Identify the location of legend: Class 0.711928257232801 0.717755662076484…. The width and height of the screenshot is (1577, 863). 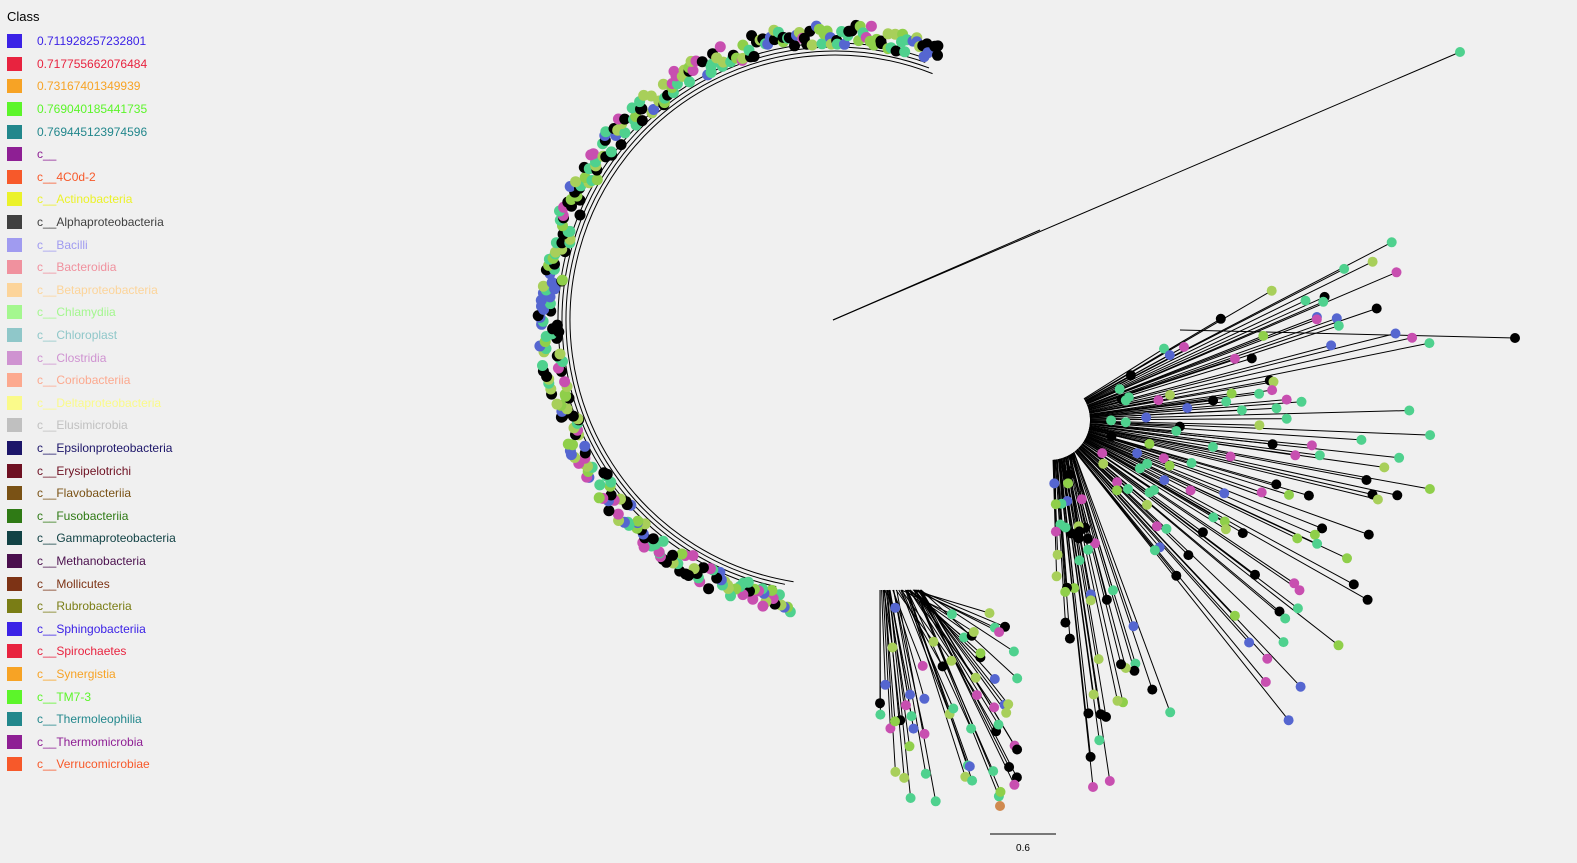
(91, 392).